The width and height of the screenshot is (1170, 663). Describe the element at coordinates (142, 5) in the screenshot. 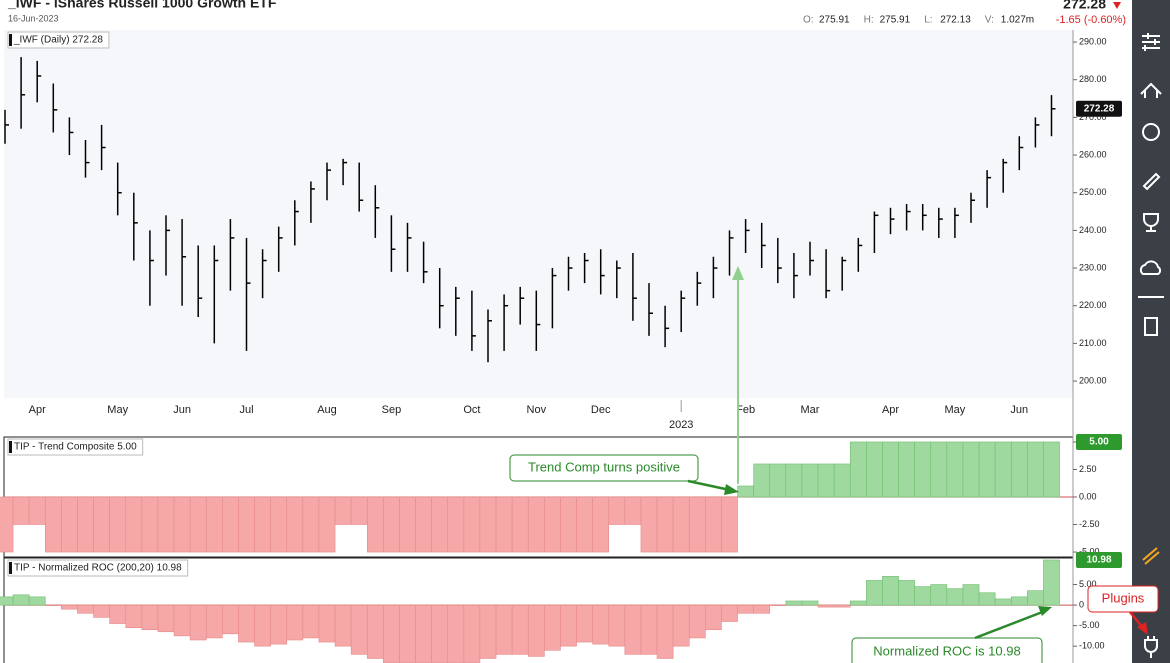

I see `header-title: _IWF - iShares Russell 1000 Growth ETF` at that location.